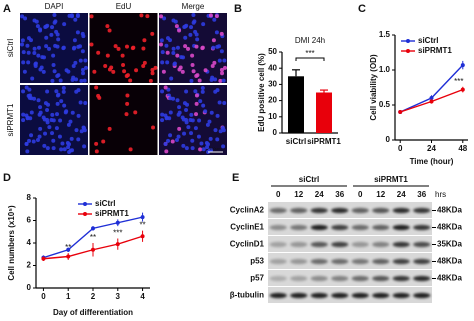 The width and height of the screenshot is (474, 321). What do you see at coordinates (124, 6) in the screenshot?
I see `column-header: EdU` at bounding box center [124, 6].